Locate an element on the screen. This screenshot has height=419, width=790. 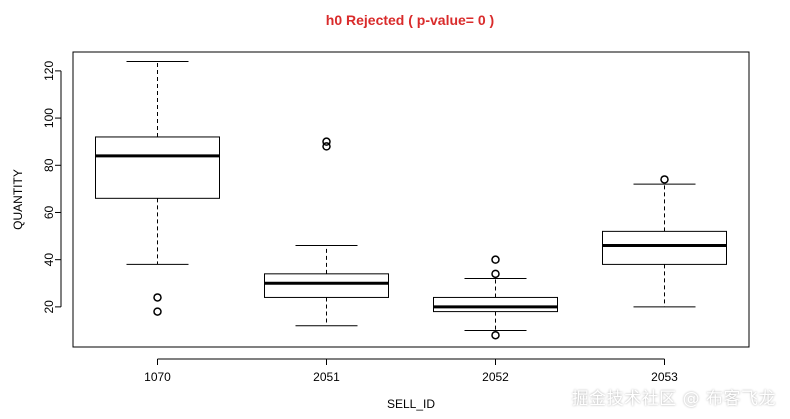
box-2053 is located at coordinates (664, 241).